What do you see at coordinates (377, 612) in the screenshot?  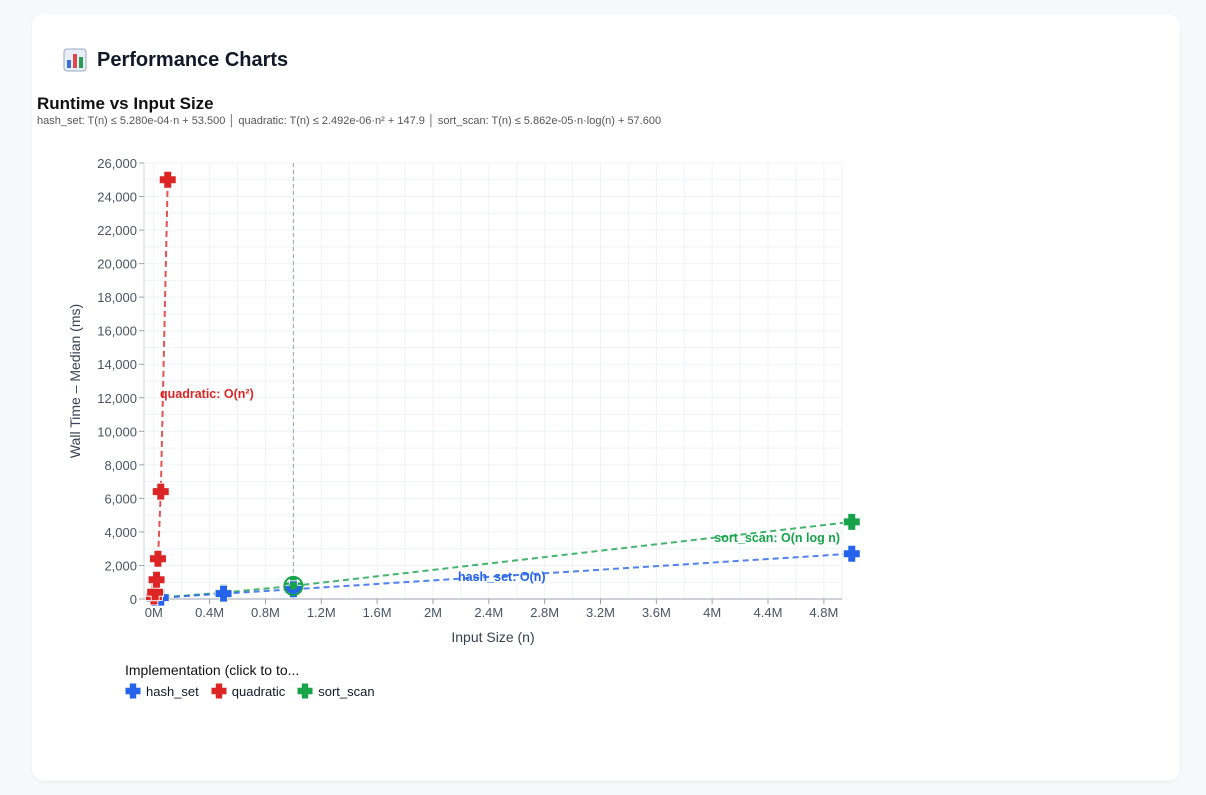 I see `x-tick-label: 1.6M` at bounding box center [377, 612].